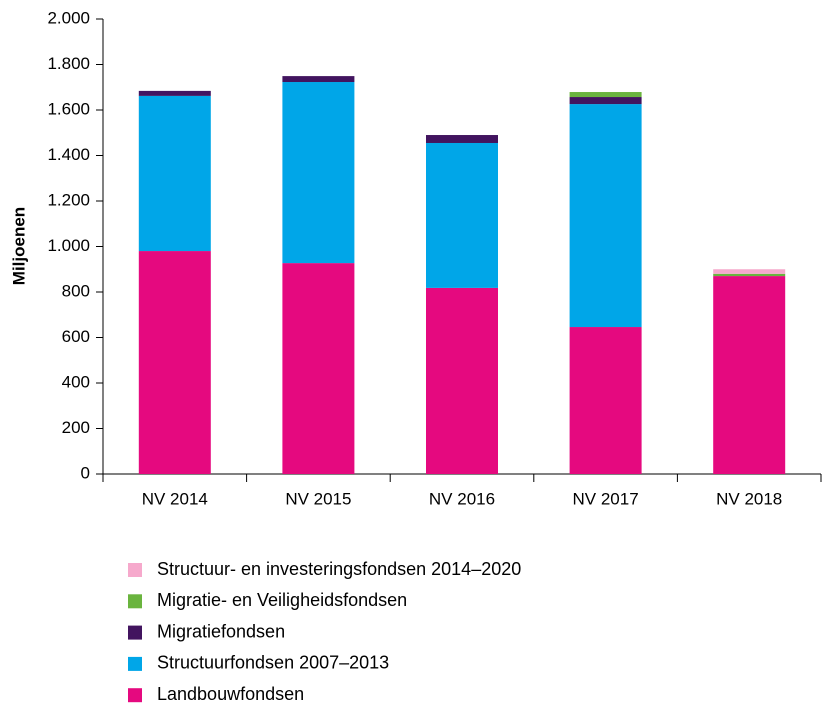  Describe the element at coordinates (76, 290) in the screenshot. I see `y-tick-label: 800` at that location.